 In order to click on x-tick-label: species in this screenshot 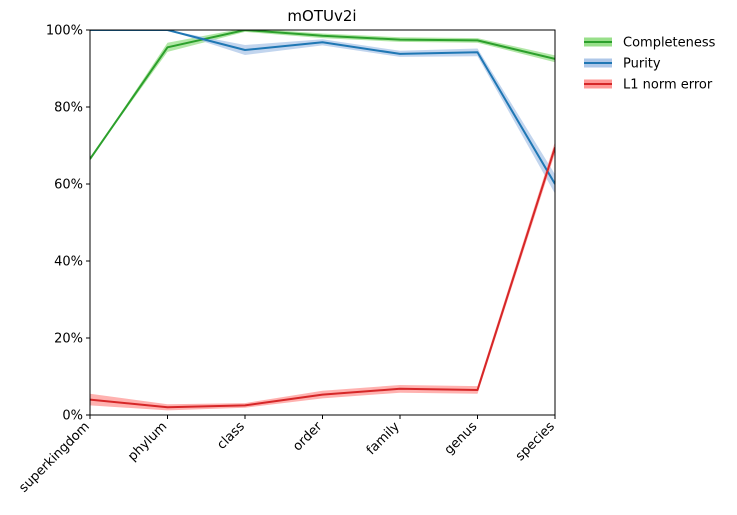, I will do `click(535, 441)`.